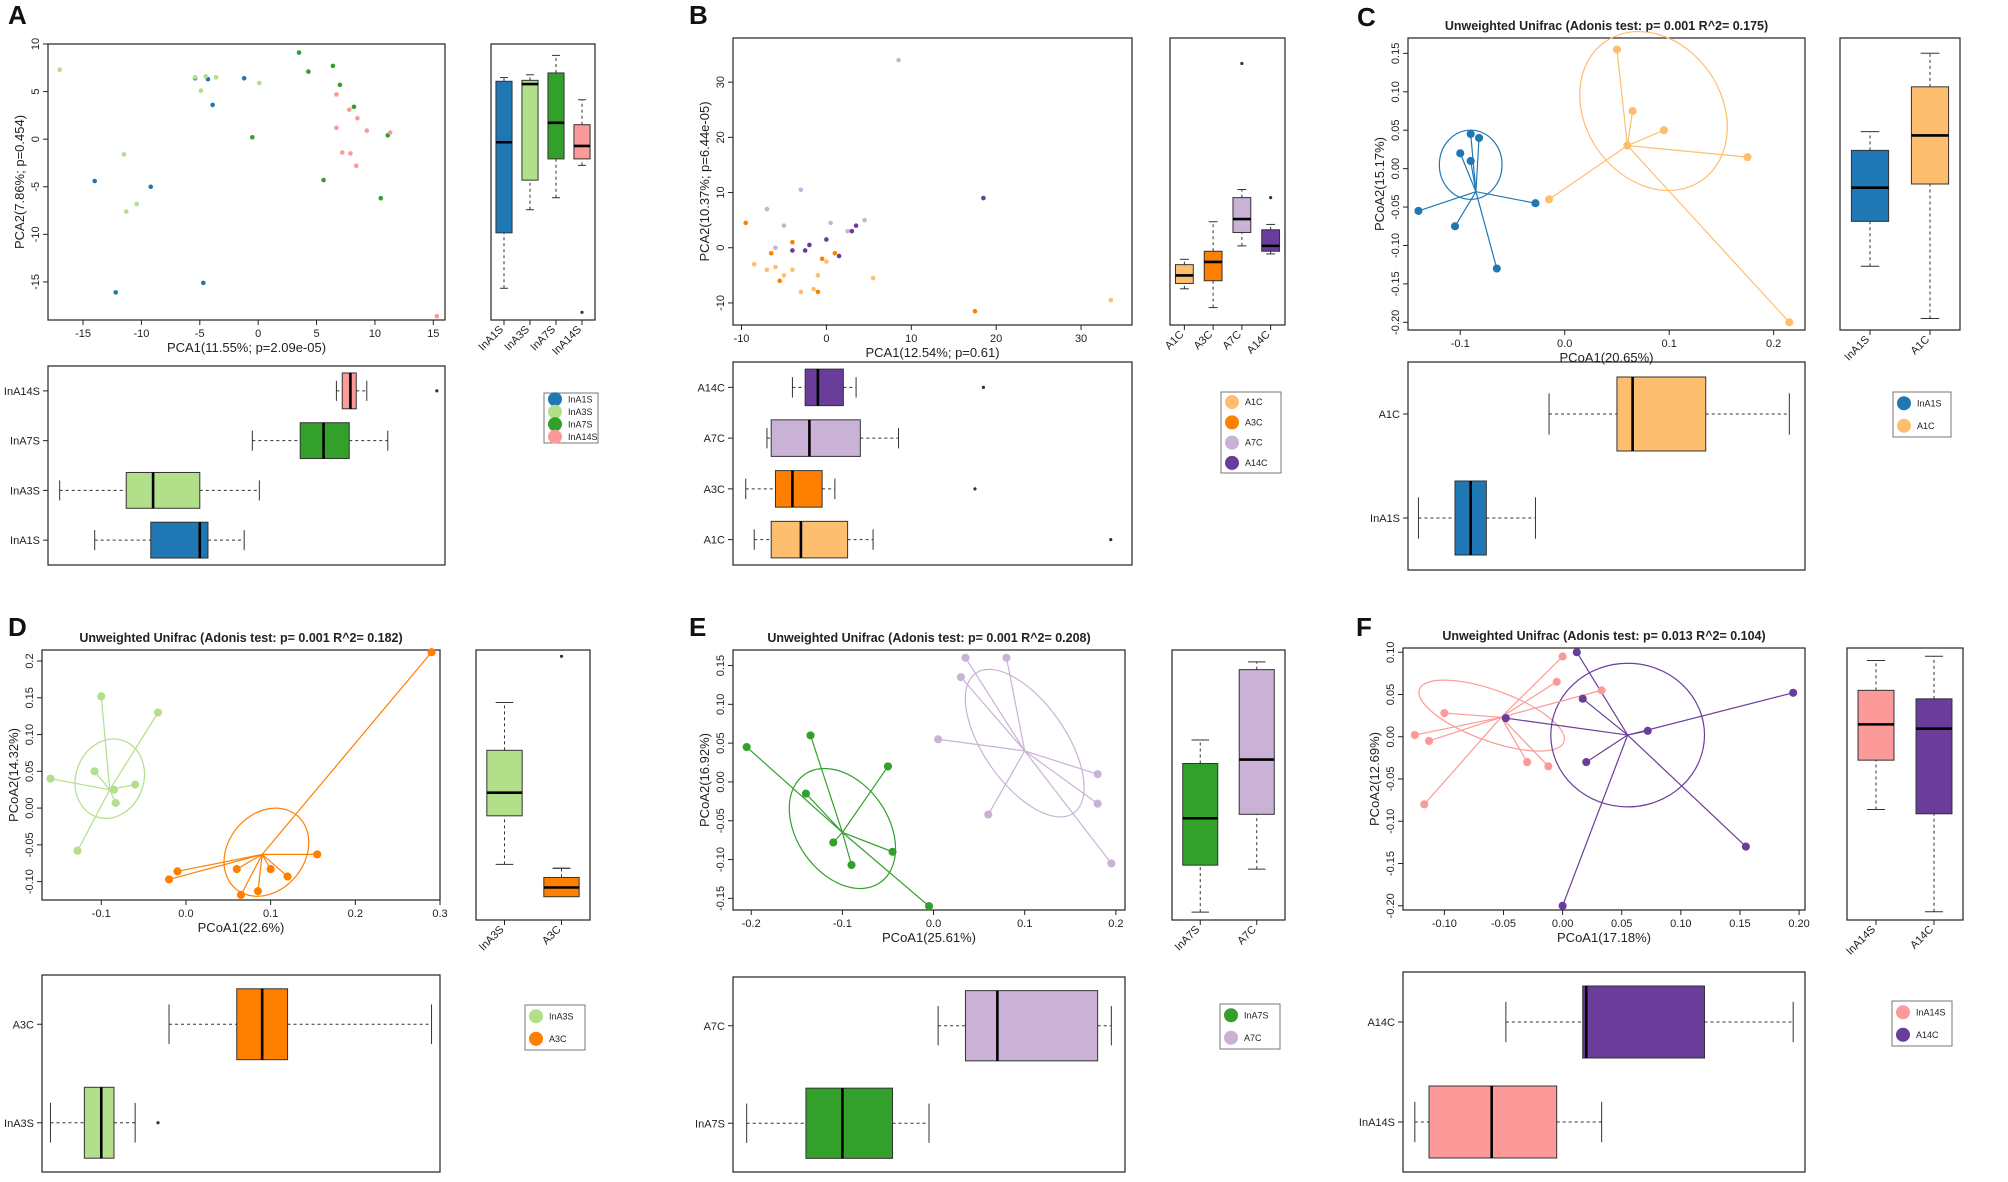 The height and width of the screenshot is (1182, 2008). Describe the element at coordinates (1444, 924) in the screenshot. I see `x-tick-label: -0.10` at that location.